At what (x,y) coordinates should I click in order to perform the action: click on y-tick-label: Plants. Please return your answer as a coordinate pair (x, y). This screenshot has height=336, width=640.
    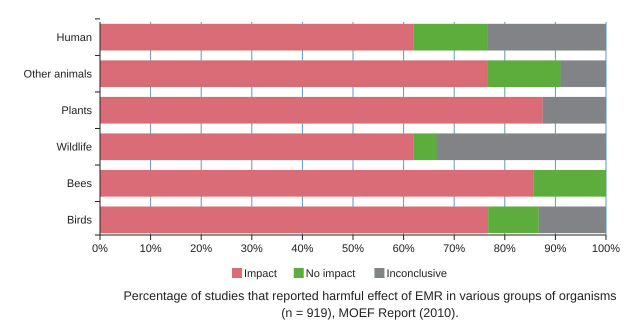
    Looking at the image, I should click on (76, 111).